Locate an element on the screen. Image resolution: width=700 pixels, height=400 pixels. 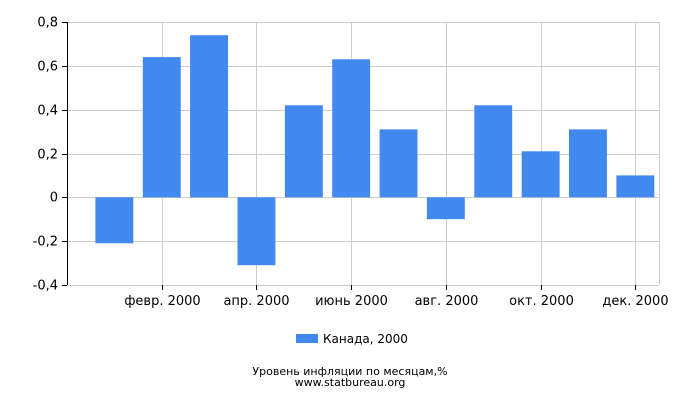
y-tick-label: -0,2 is located at coordinates (45, 242).